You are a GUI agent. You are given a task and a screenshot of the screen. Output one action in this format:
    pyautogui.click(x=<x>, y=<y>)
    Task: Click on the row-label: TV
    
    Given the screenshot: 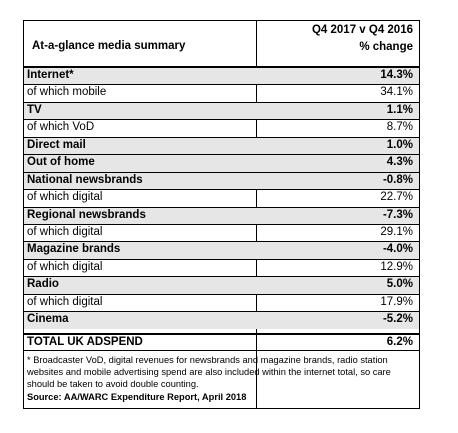 What is the action you would take?
    pyautogui.click(x=34, y=109)
    